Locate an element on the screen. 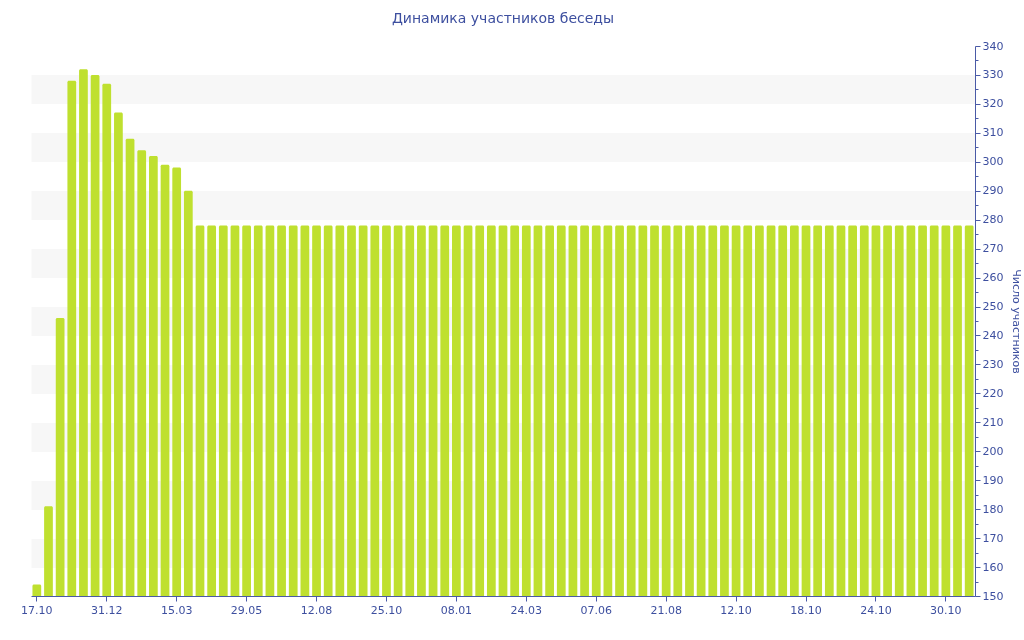  y-tick-label: 230 is located at coordinates (993, 364).